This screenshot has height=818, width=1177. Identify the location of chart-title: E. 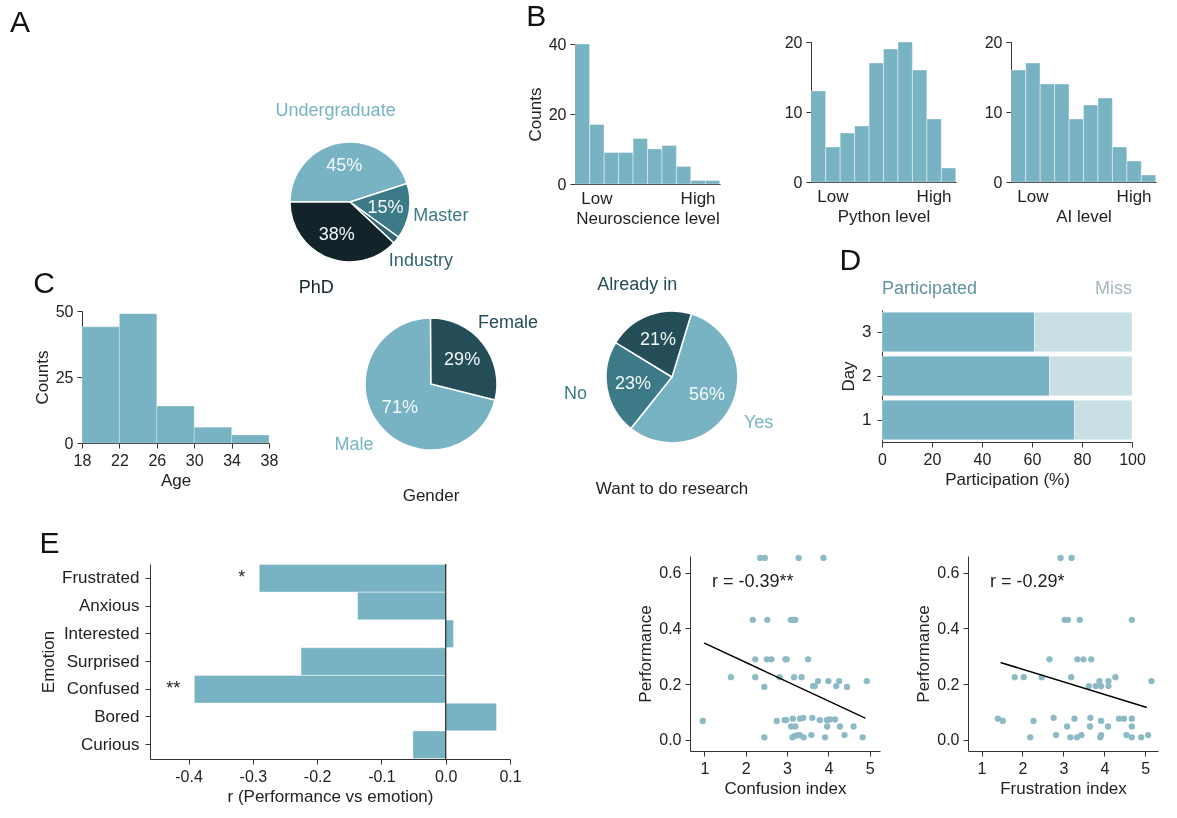
(49, 543).